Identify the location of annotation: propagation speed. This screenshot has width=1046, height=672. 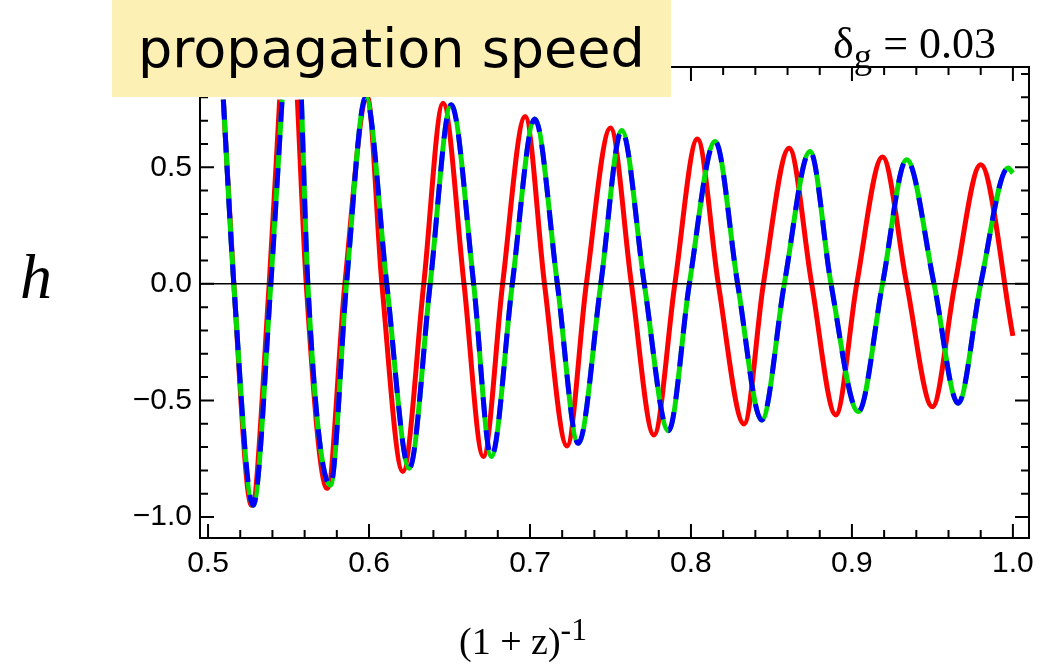
(391, 48).